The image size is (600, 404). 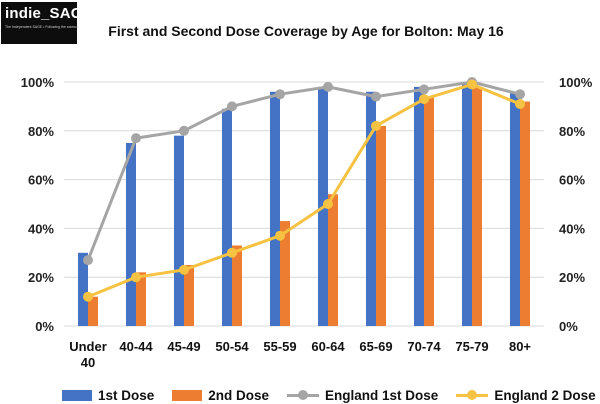 I want to click on y-tick-label: 0%, so click(x=44, y=326).